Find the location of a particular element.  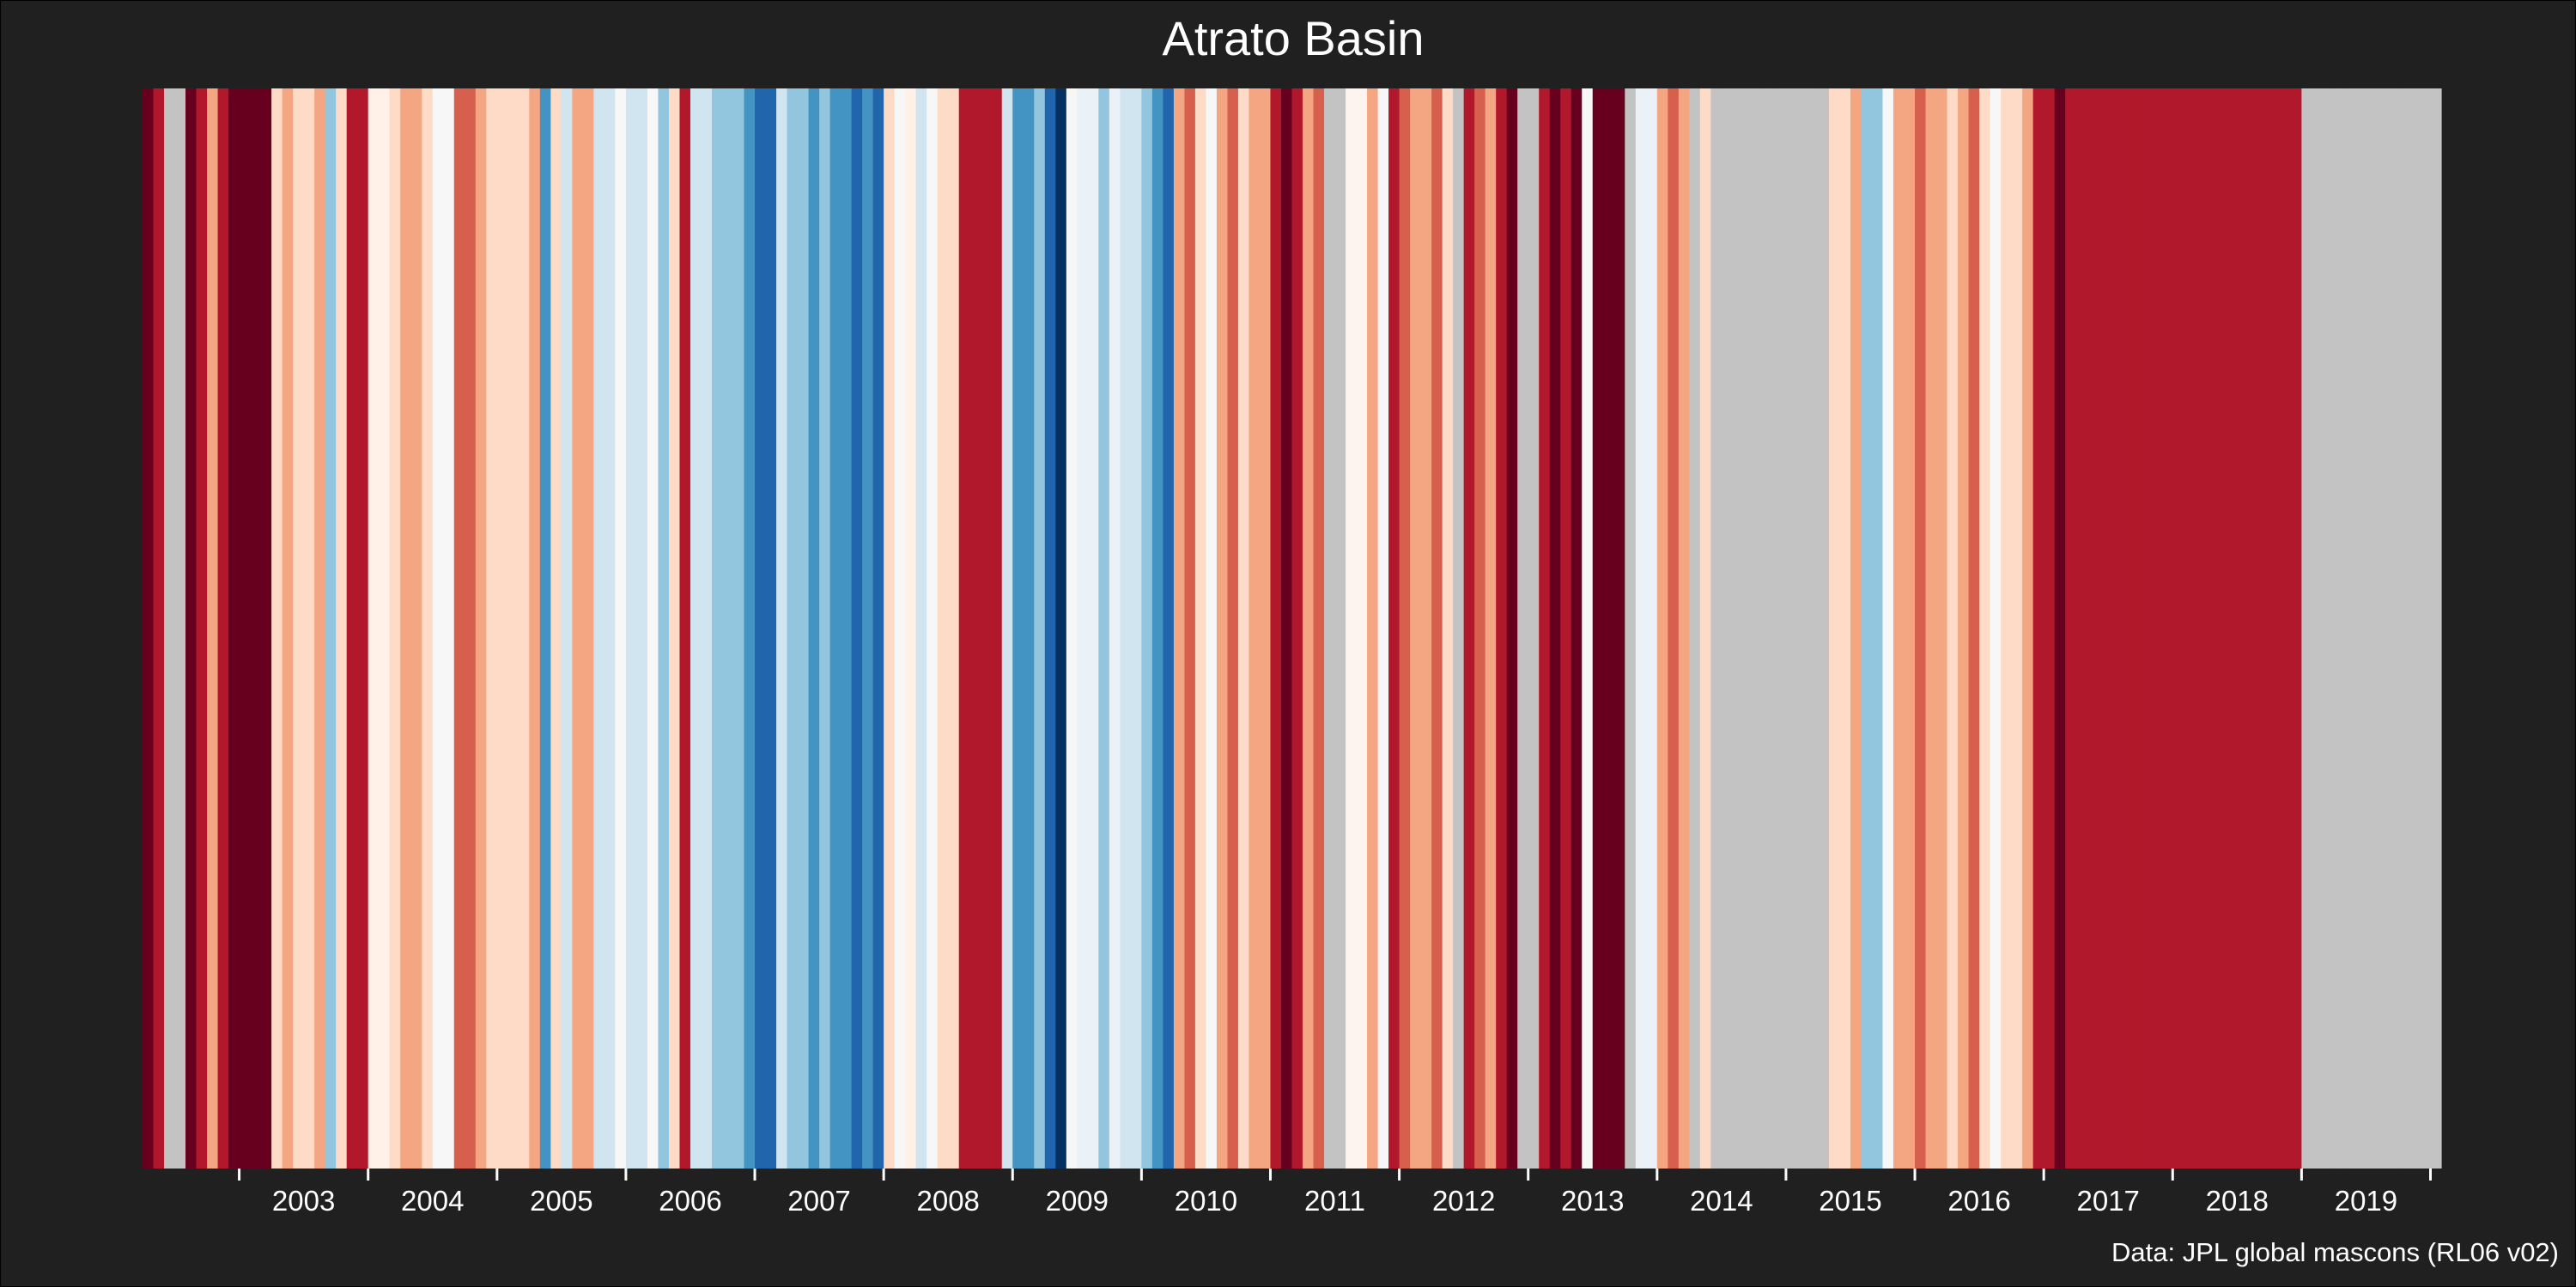

x-tick-label-2015: 2015 is located at coordinates (1850, 1201).